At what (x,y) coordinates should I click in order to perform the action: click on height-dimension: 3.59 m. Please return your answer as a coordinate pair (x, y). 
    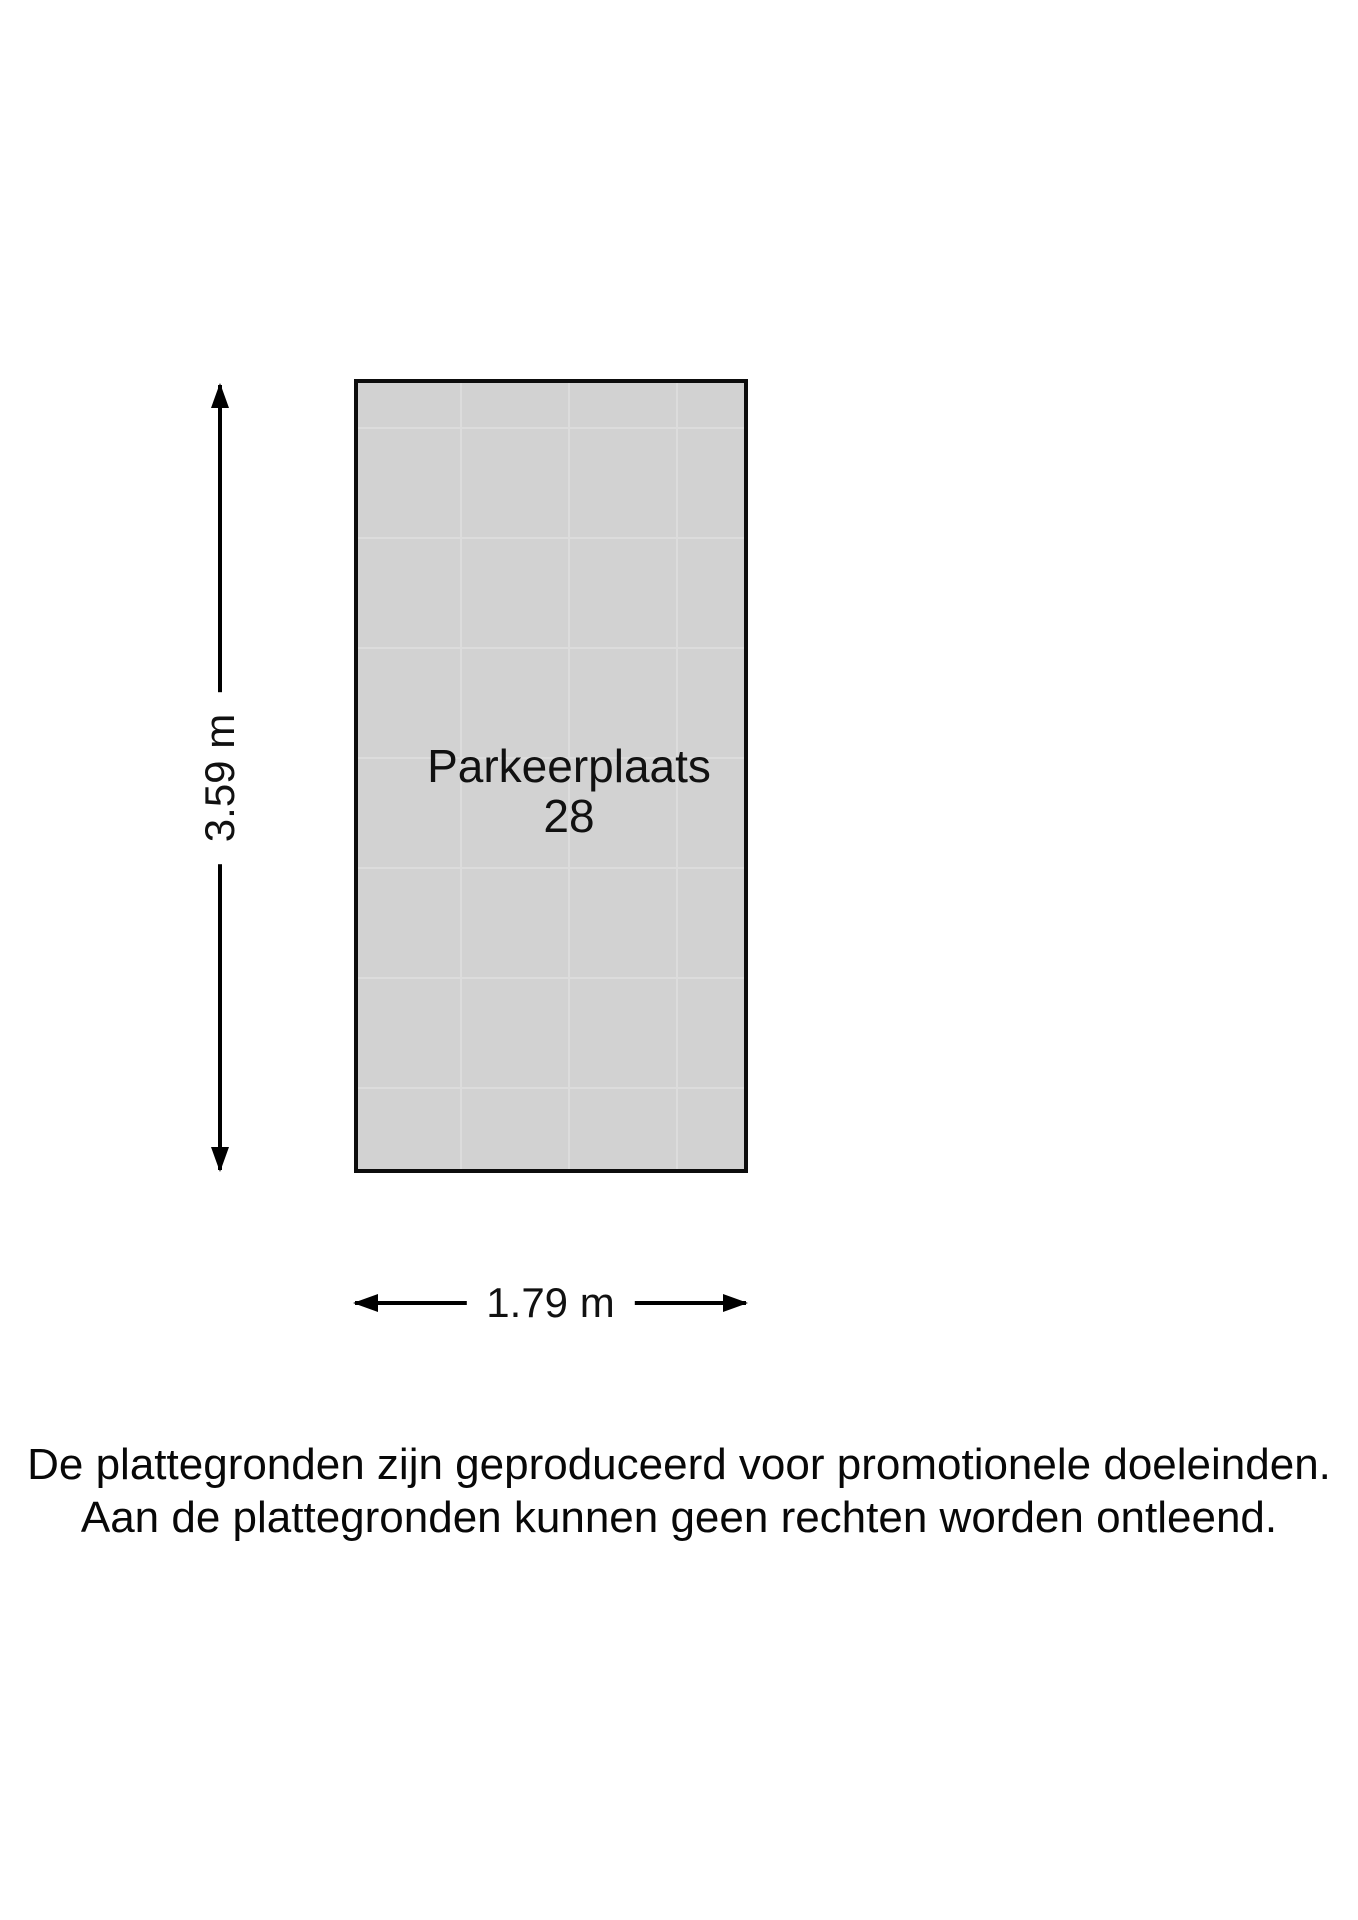
    Looking at the image, I should click on (219, 777).